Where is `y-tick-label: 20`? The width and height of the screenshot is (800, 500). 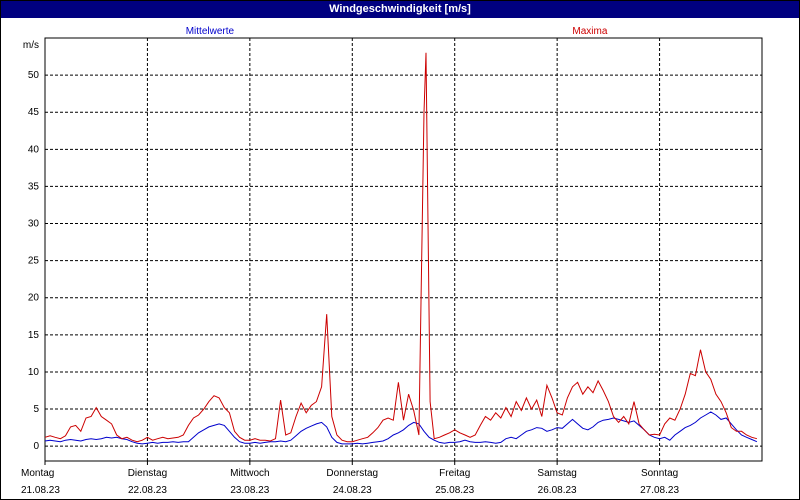
y-tick-label: 20 is located at coordinates (34, 298).